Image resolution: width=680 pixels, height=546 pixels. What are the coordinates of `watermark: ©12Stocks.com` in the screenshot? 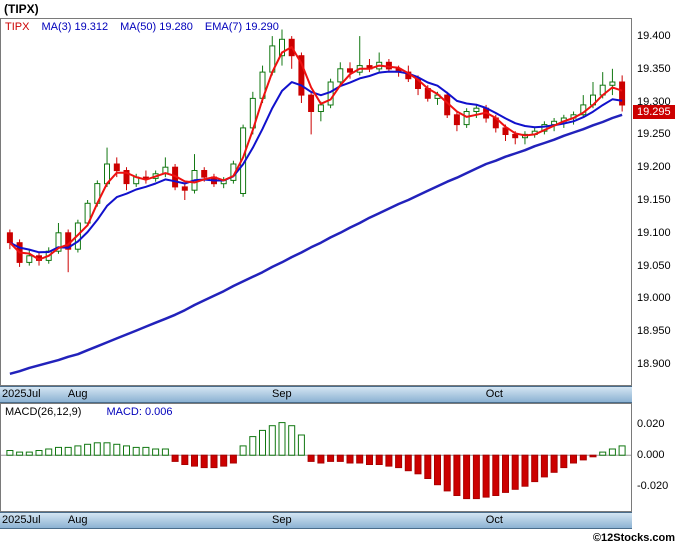 It's located at (634, 538).